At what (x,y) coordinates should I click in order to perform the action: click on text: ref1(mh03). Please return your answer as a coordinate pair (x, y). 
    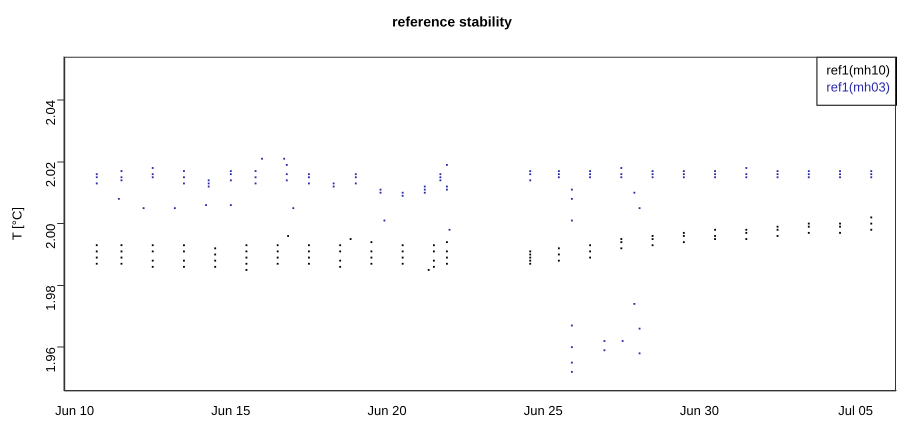
    Looking at the image, I should click on (858, 86).